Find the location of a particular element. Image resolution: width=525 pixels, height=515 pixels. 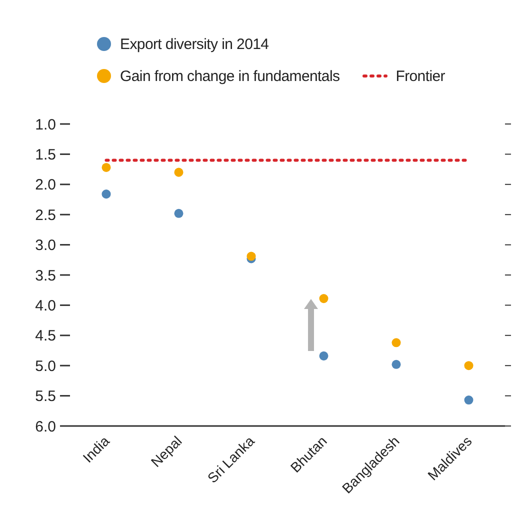

y-tick-label: 4.5 is located at coordinates (45, 336).